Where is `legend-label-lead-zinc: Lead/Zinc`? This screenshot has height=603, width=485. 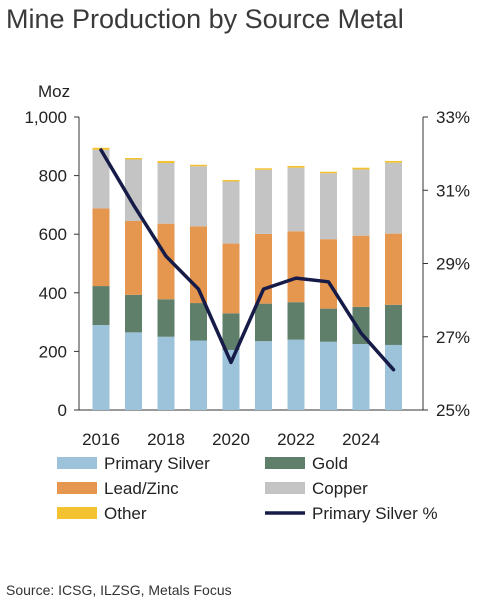 legend-label-lead-zinc: Lead/Zinc is located at coordinates (141, 488).